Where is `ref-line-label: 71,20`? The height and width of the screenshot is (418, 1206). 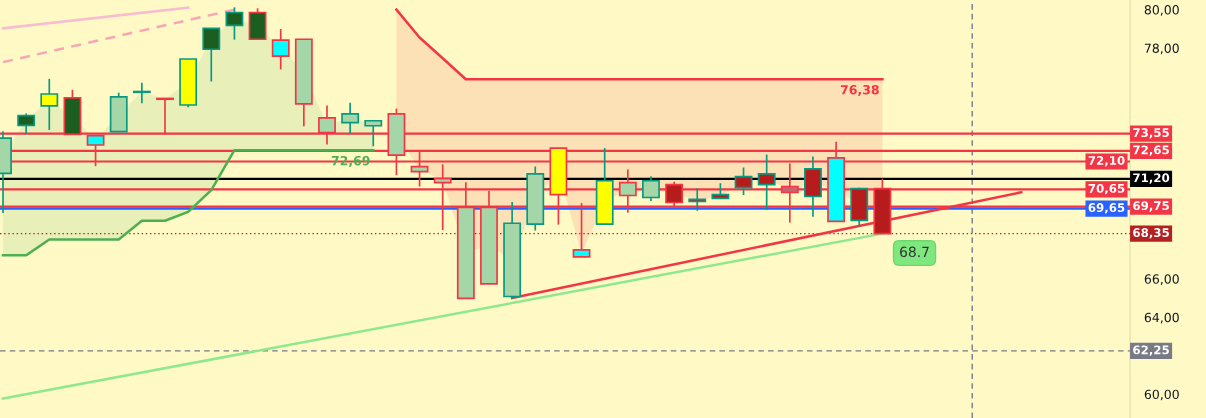
ref-line-label: 71,20 is located at coordinates (1151, 178).